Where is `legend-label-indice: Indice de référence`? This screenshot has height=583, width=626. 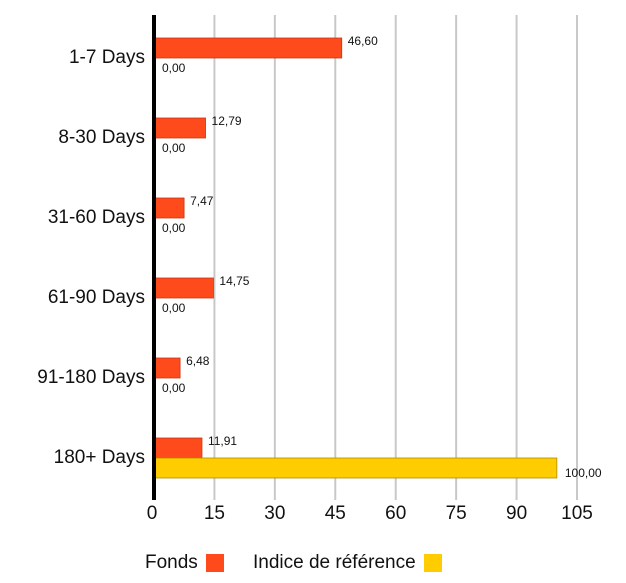
legend-label-indice: Indice de référence is located at coordinates (334, 562).